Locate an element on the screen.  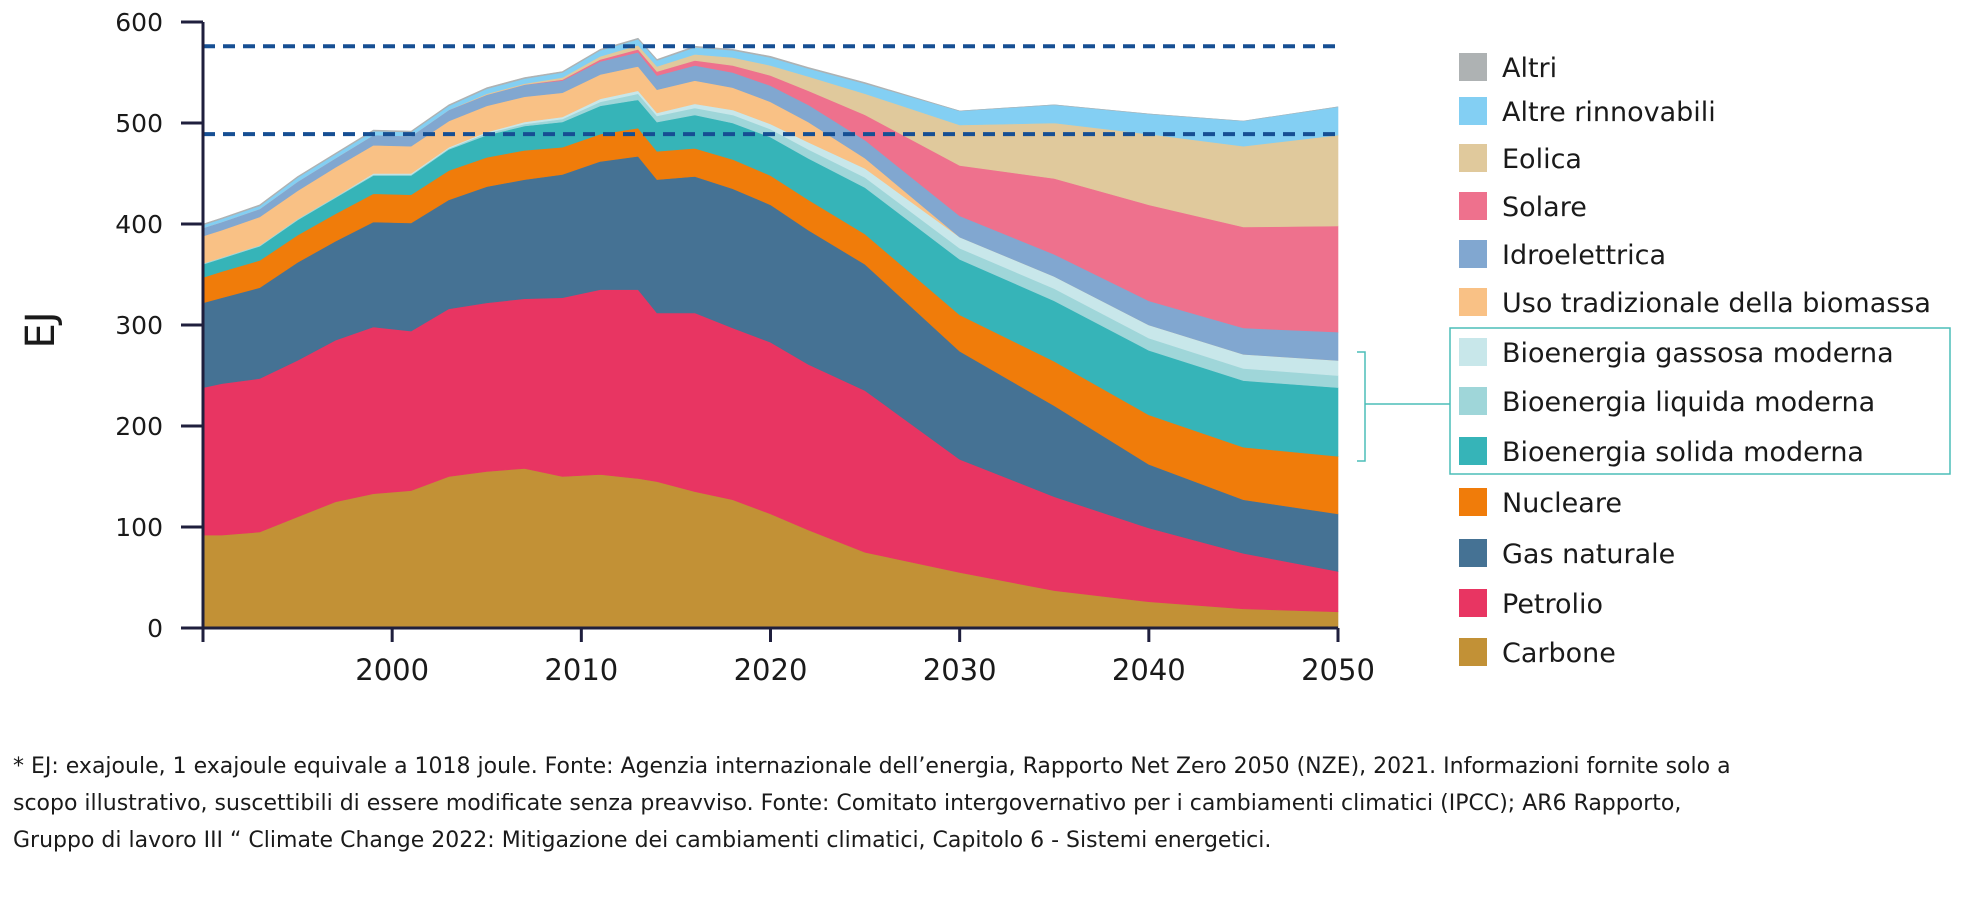
x-tick-label-2000: 2000 is located at coordinates (392, 670).